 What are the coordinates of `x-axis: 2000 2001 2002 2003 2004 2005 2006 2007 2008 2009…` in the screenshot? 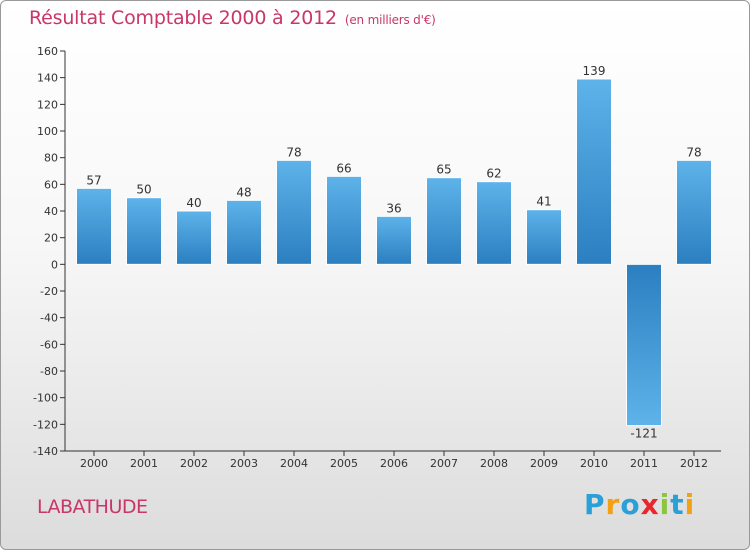 It's located at (393, 460).